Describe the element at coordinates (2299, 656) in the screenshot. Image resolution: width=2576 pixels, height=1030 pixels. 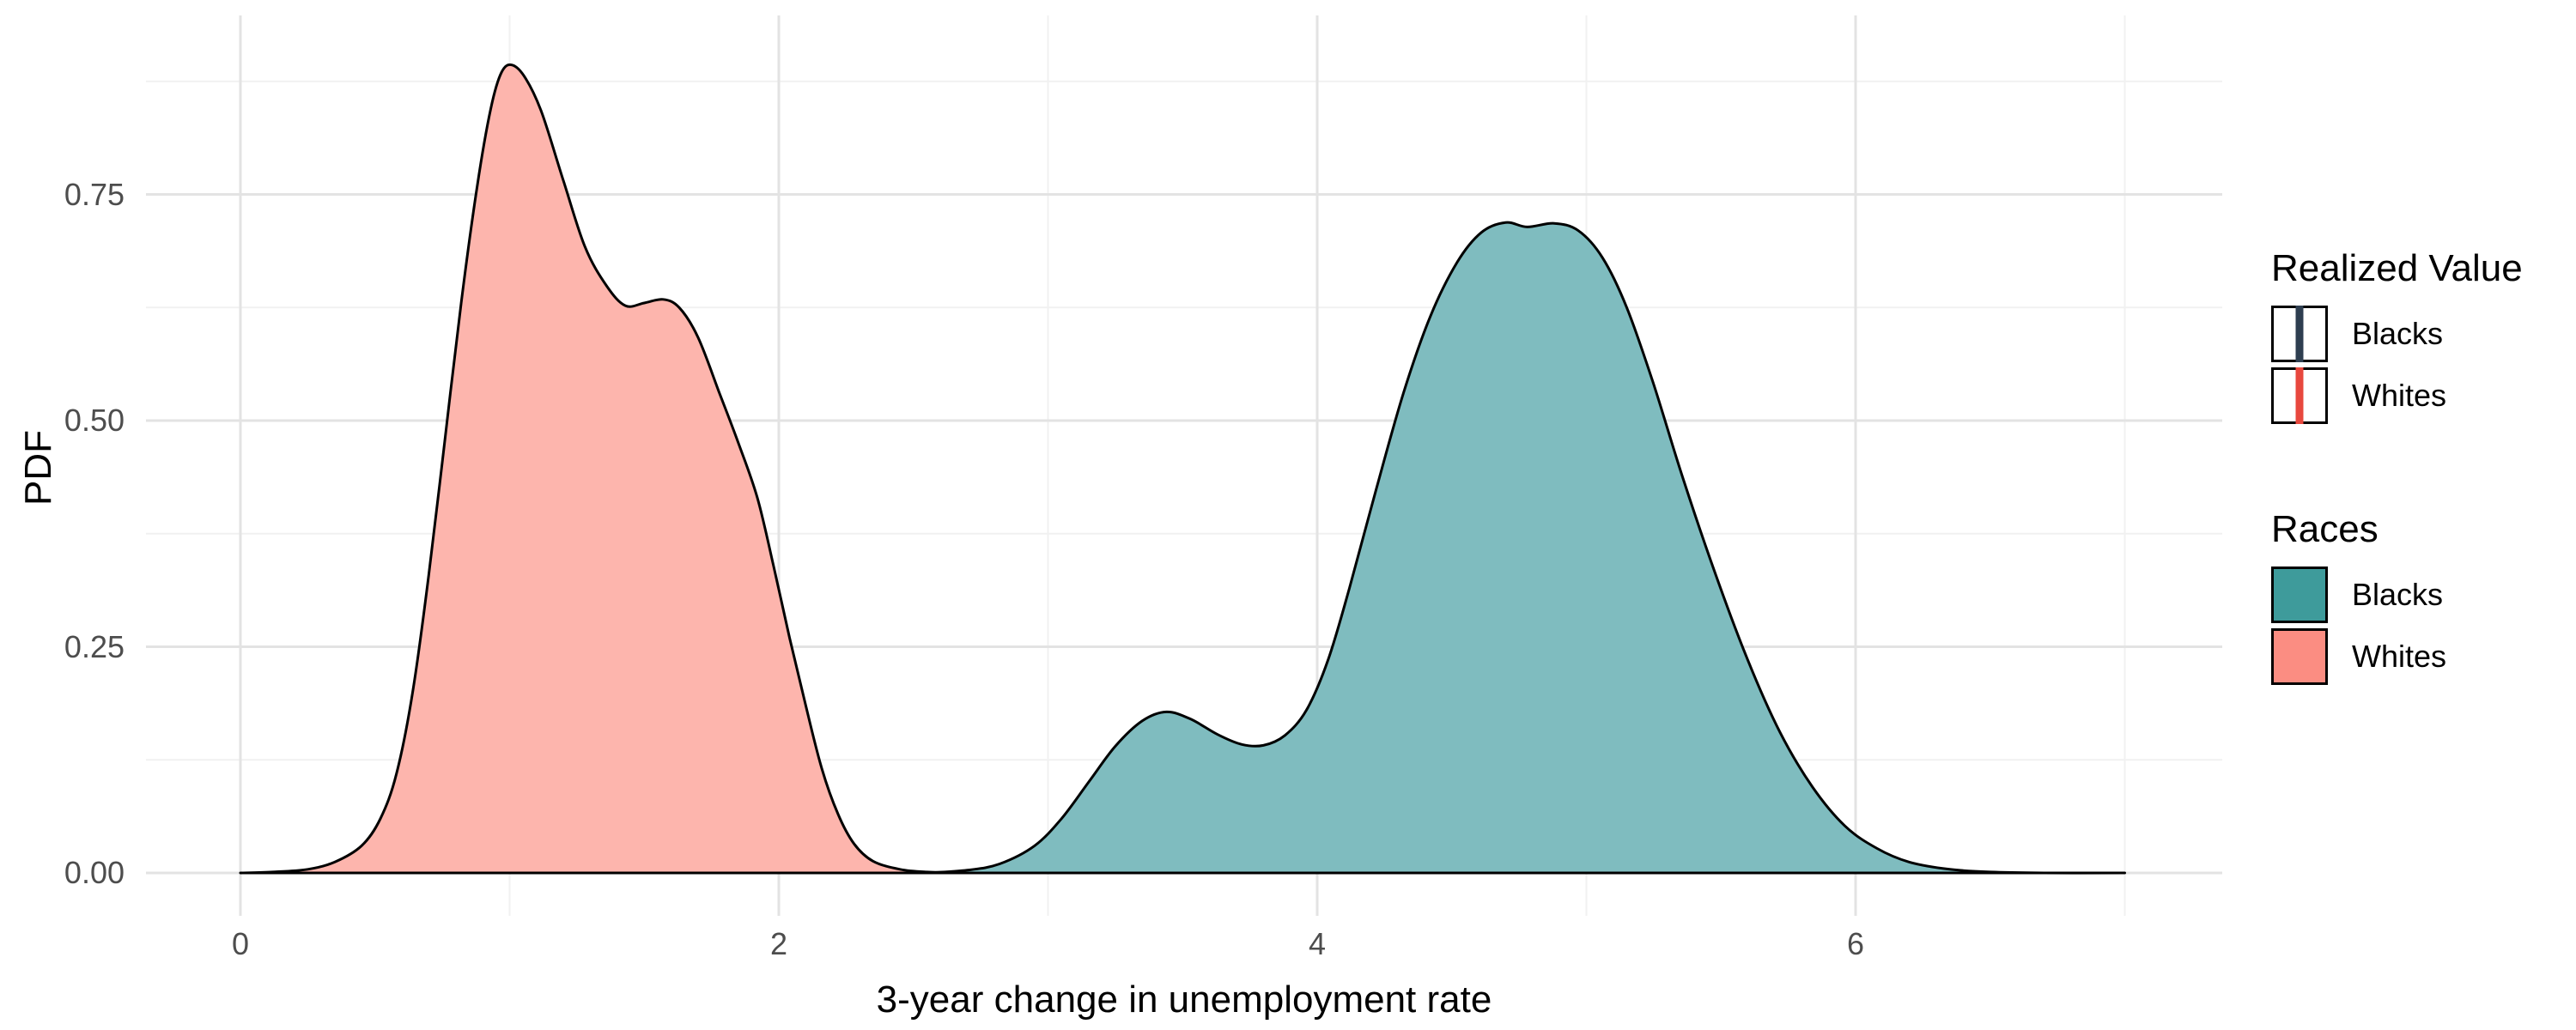
I see `fill-key-whites` at that location.